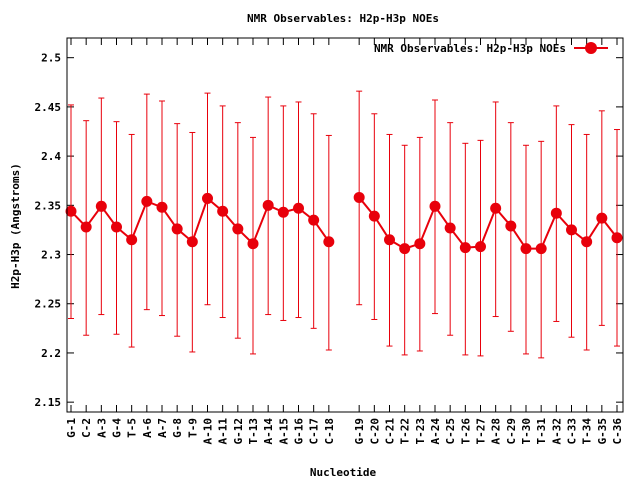 Image resolution: width=640 pixels, height=480 pixels. Describe the element at coordinates (223, 431) in the screenshot. I see `x-tick-label: A-11` at that location.